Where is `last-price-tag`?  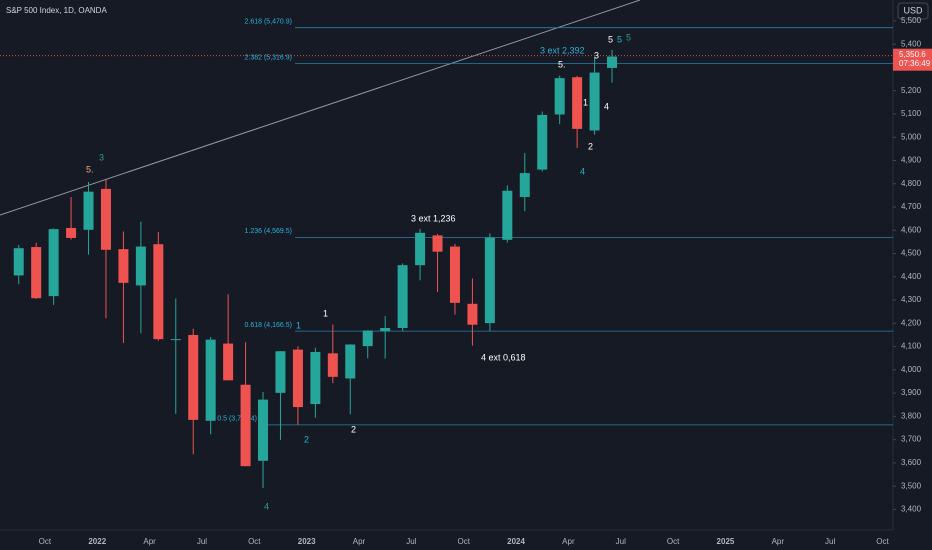
last-price-tag is located at coordinates (912, 59).